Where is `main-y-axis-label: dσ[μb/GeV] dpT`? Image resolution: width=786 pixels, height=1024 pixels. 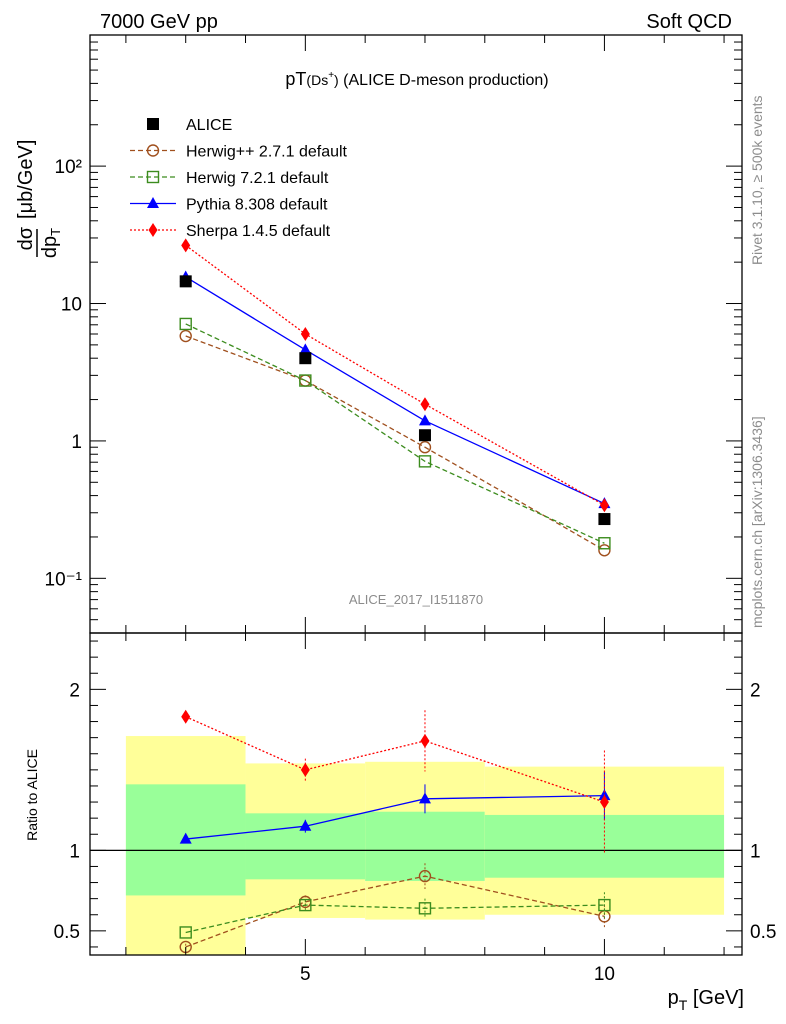 main-y-axis-label: dσ[μb/GeV] dpT is located at coordinates (39, 199).